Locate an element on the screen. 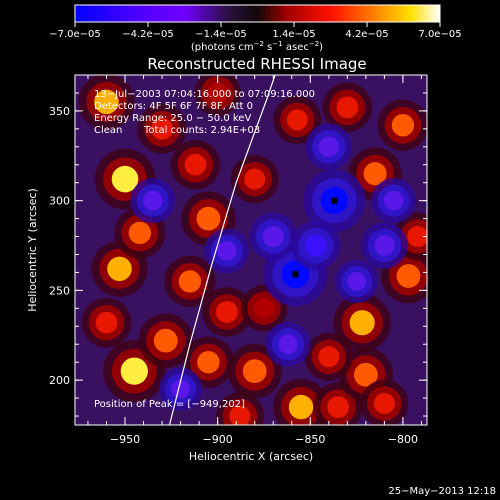 This screenshot has height=500, width=500. y-tick-label: 250 is located at coordinates (59, 290).